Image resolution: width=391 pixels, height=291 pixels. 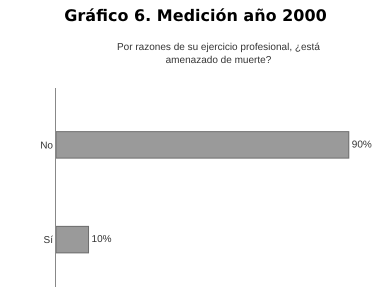 I want to click on y-tick-label: No, so click(x=47, y=146).